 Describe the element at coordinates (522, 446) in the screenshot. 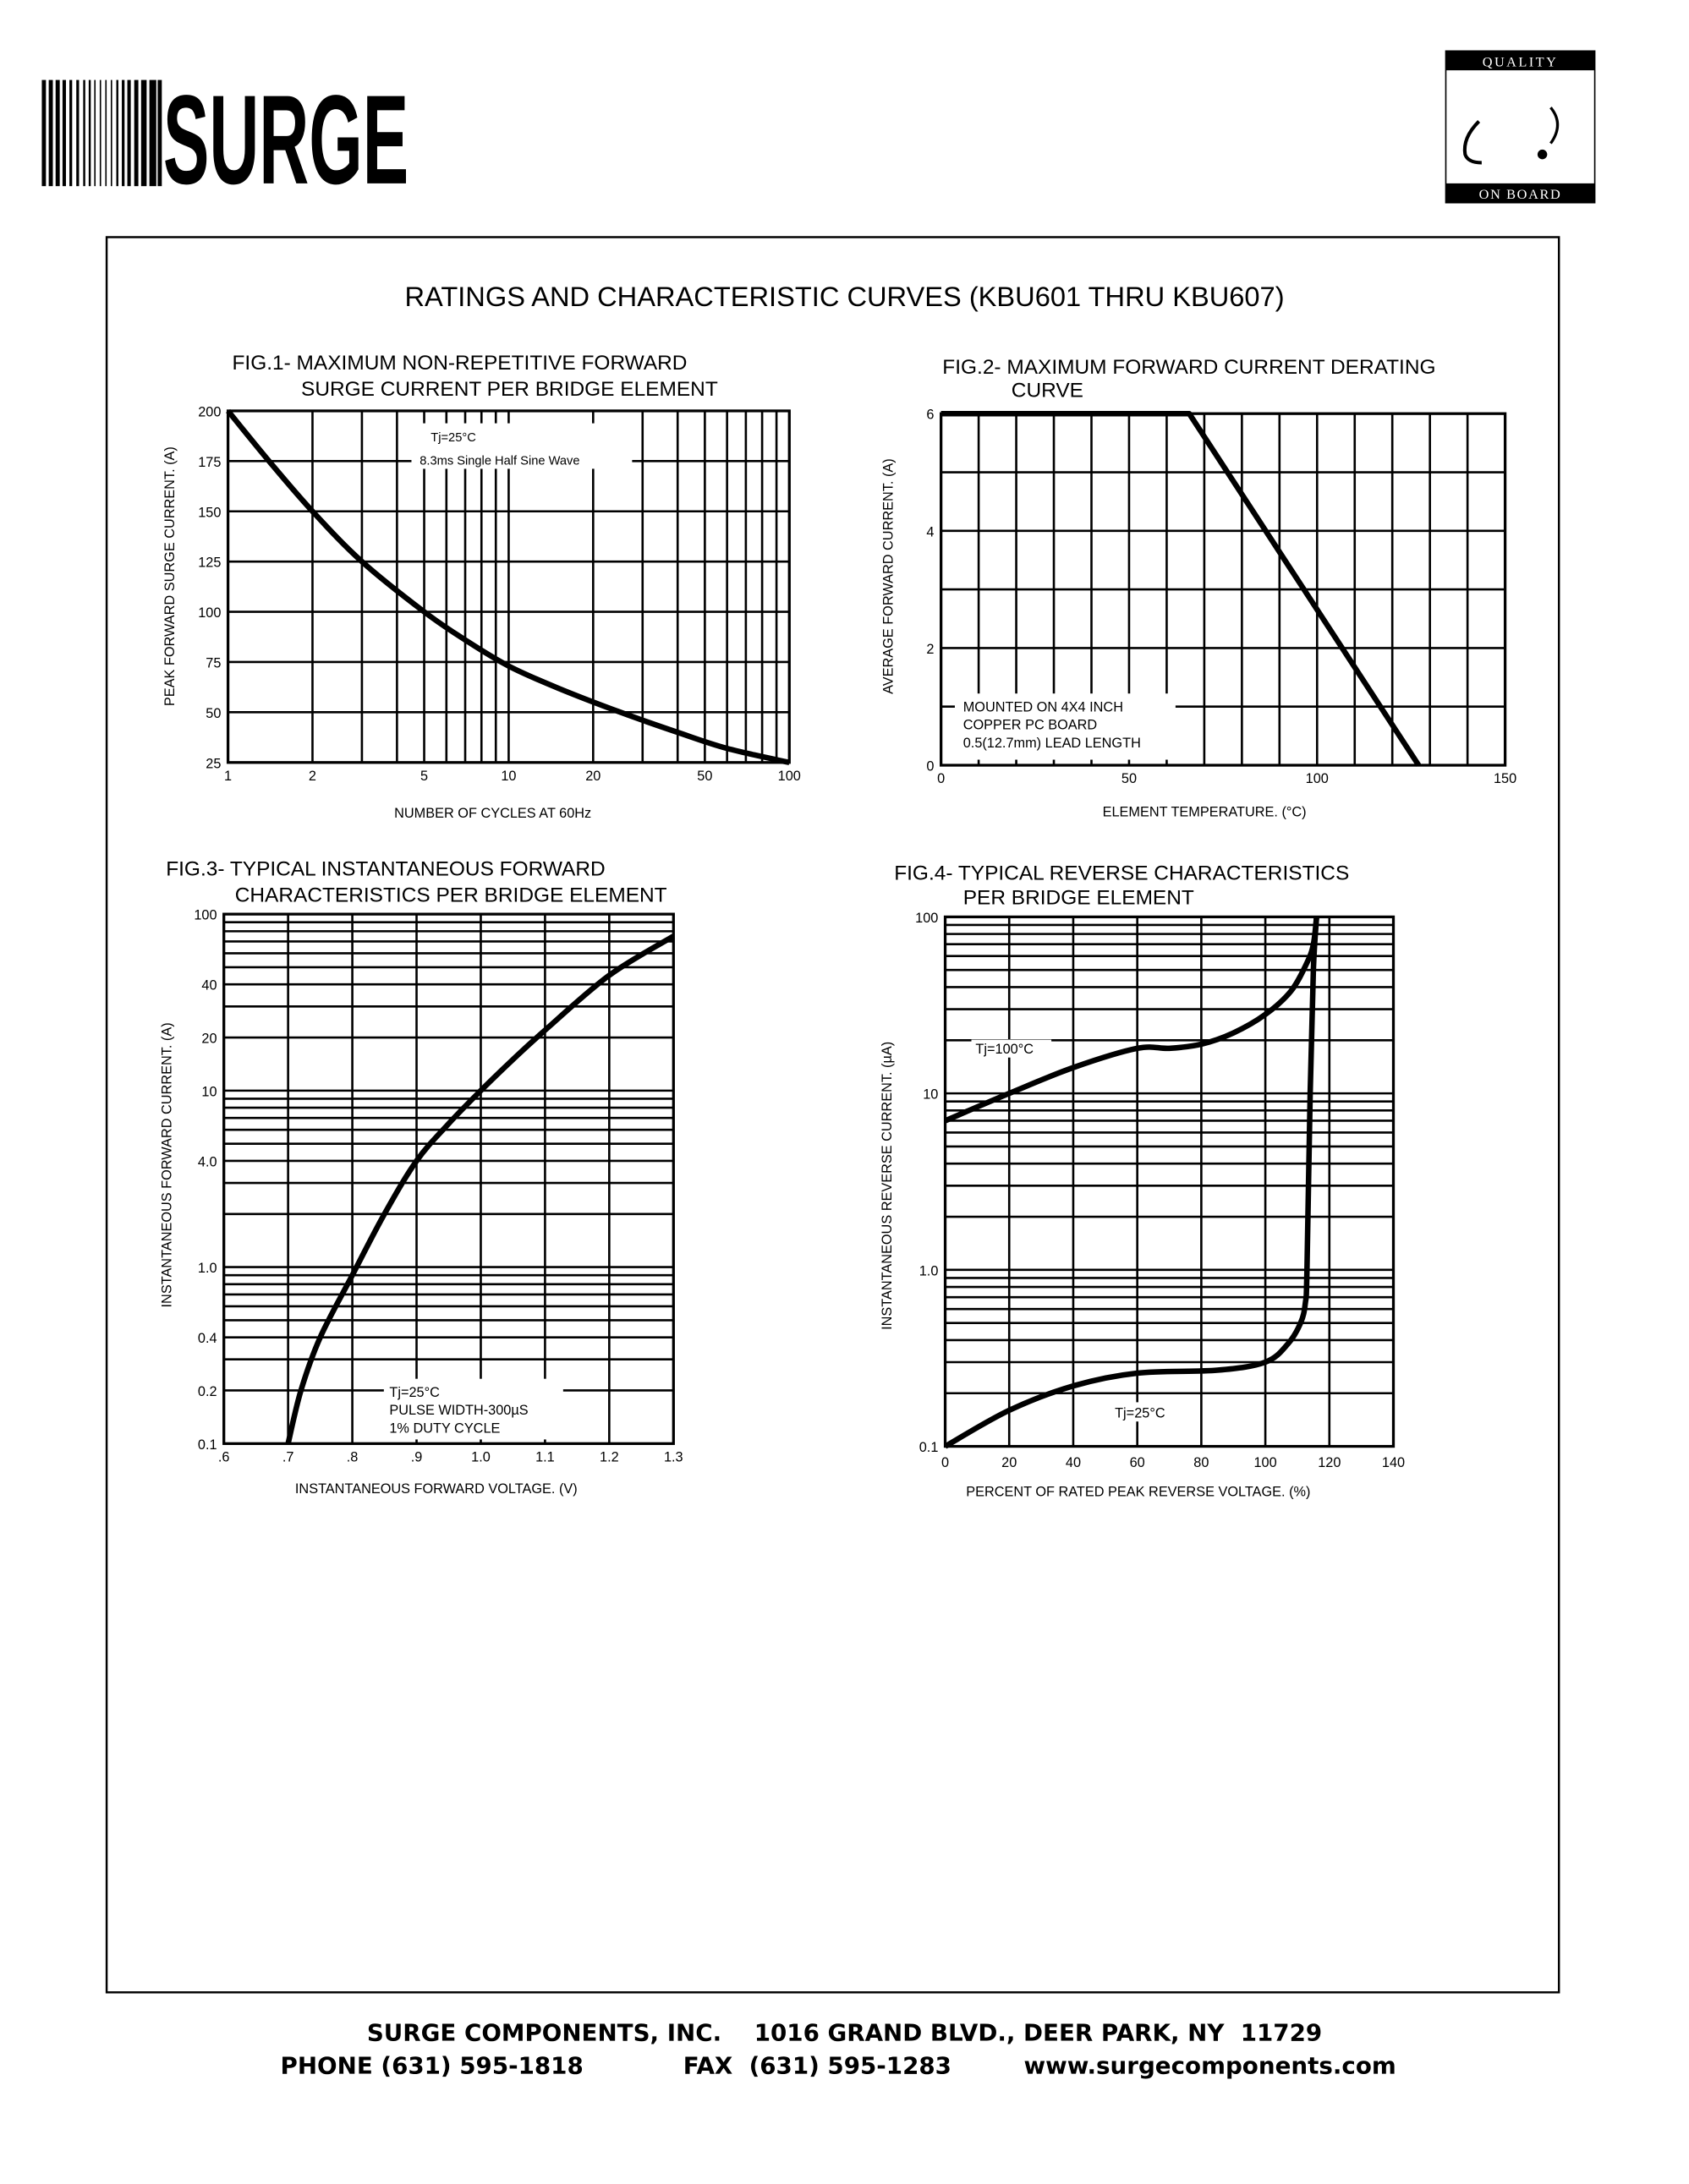

I see `fig1-annotation: Tj=25°C 8.3ms Single Half Sine Wave` at that location.